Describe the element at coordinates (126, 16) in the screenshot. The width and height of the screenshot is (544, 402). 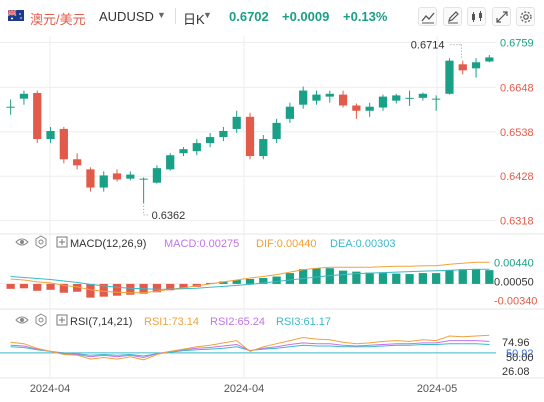
I see `symbol-code: AUDUSD` at that location.